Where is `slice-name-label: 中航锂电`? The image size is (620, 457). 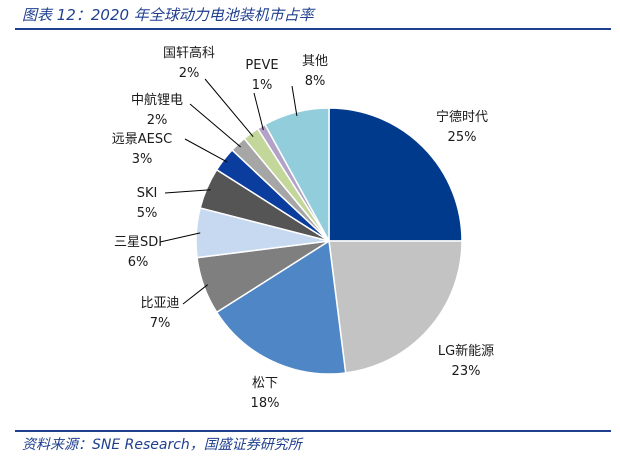 slice-name-label: 中航锂电 is located at coordinates (157, 100).